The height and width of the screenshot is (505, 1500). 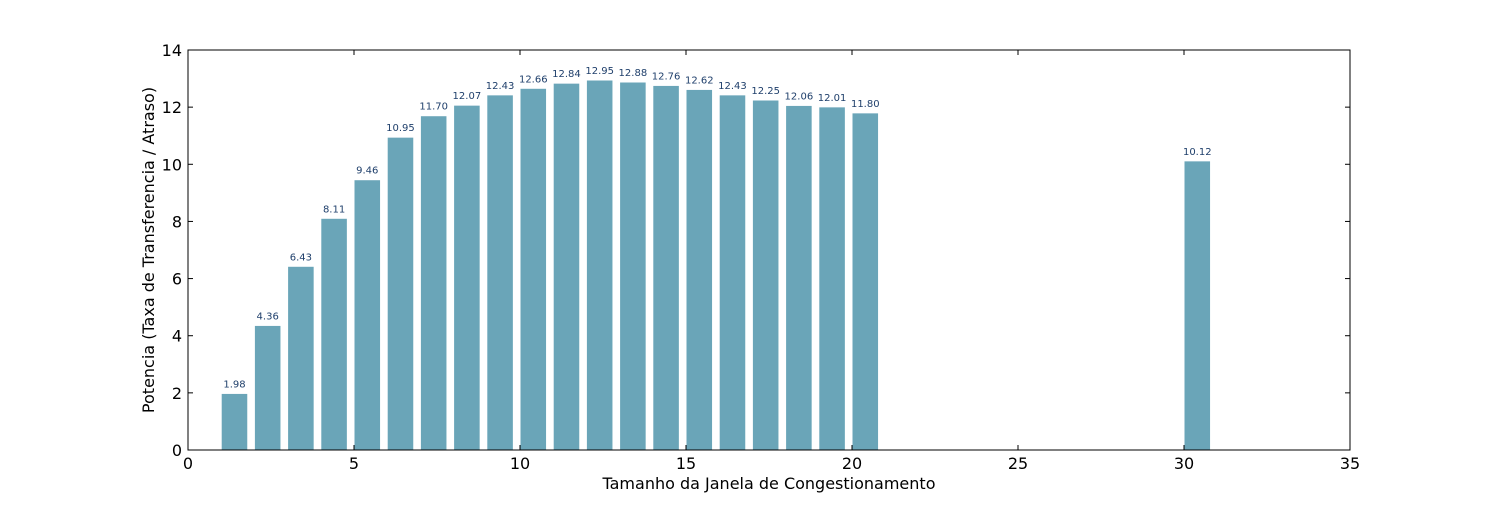 I want to click on x-tick-label: 30, so click(x=1184, y=463).